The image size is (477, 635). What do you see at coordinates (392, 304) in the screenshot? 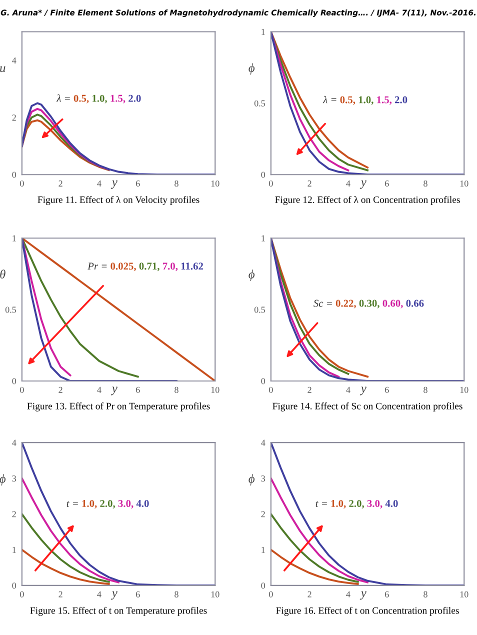
I see `text: 0.60,` at bounding box center [392, 304].